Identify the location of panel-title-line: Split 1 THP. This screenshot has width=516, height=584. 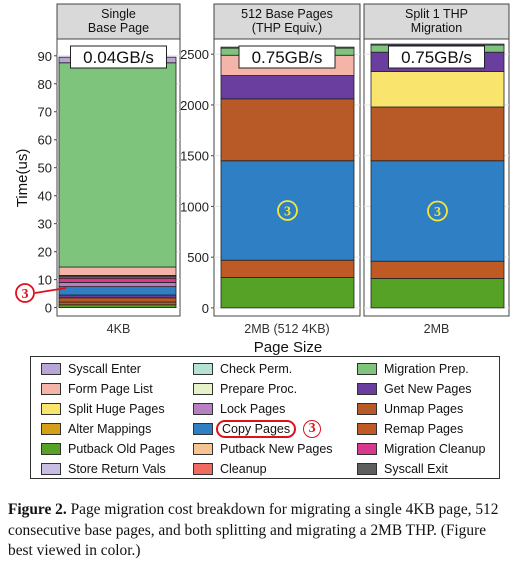
(436, 14).